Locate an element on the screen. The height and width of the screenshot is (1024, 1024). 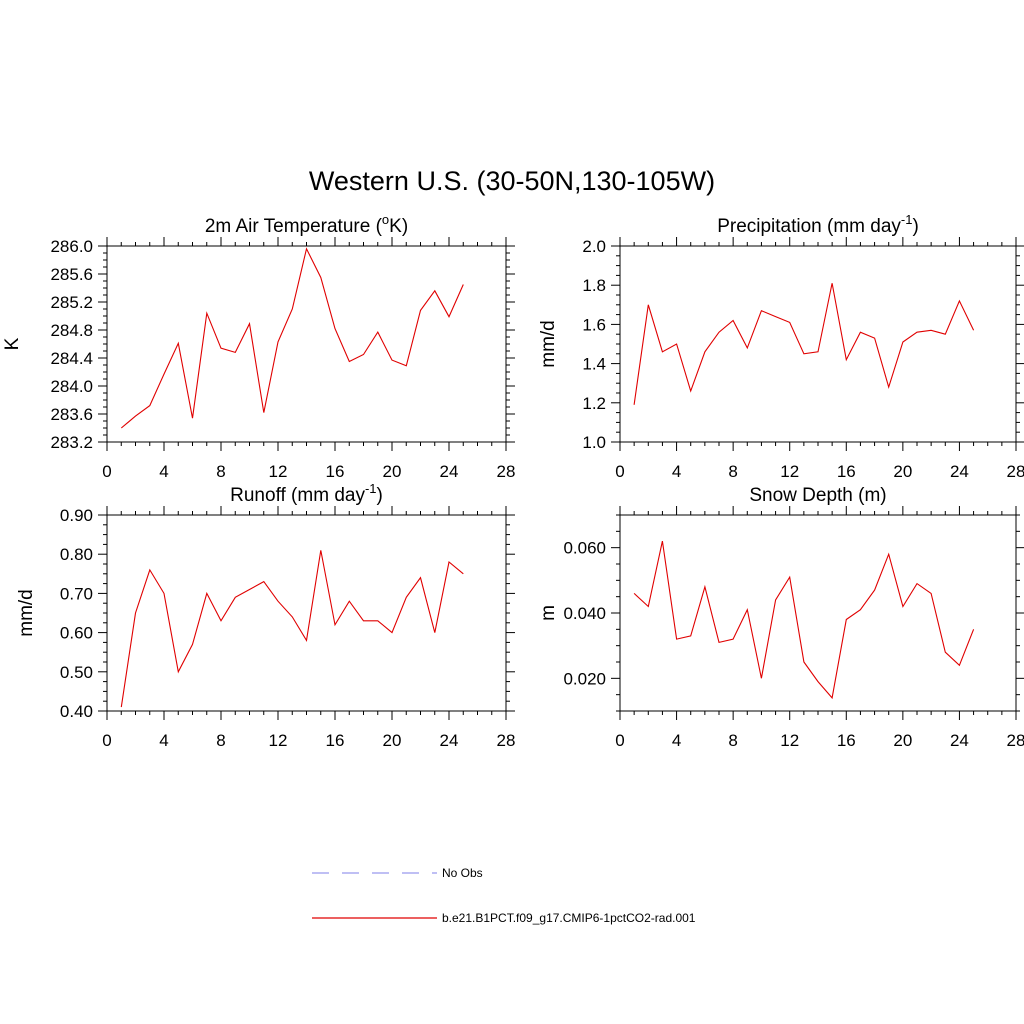
panel-title-text: 2m Air Temperature ( is located at coordinates (294, 226).